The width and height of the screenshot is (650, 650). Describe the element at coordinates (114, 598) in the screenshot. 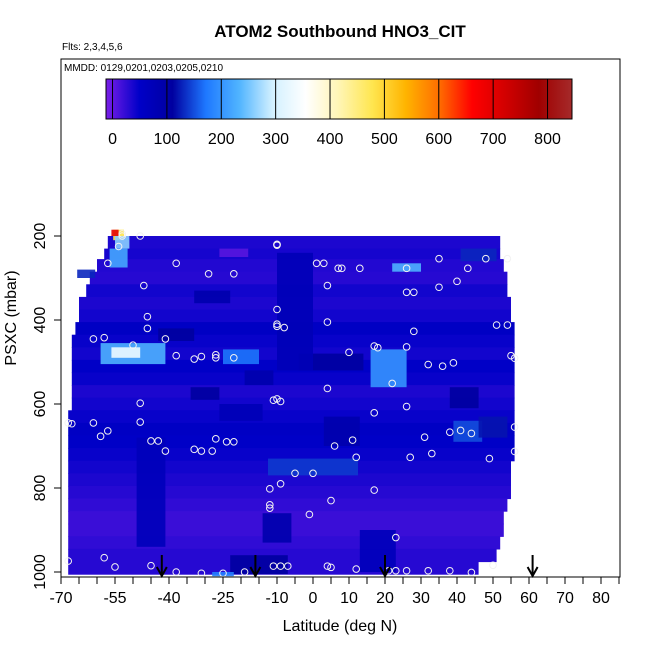

I see `x-tick-label: -55` at that location.